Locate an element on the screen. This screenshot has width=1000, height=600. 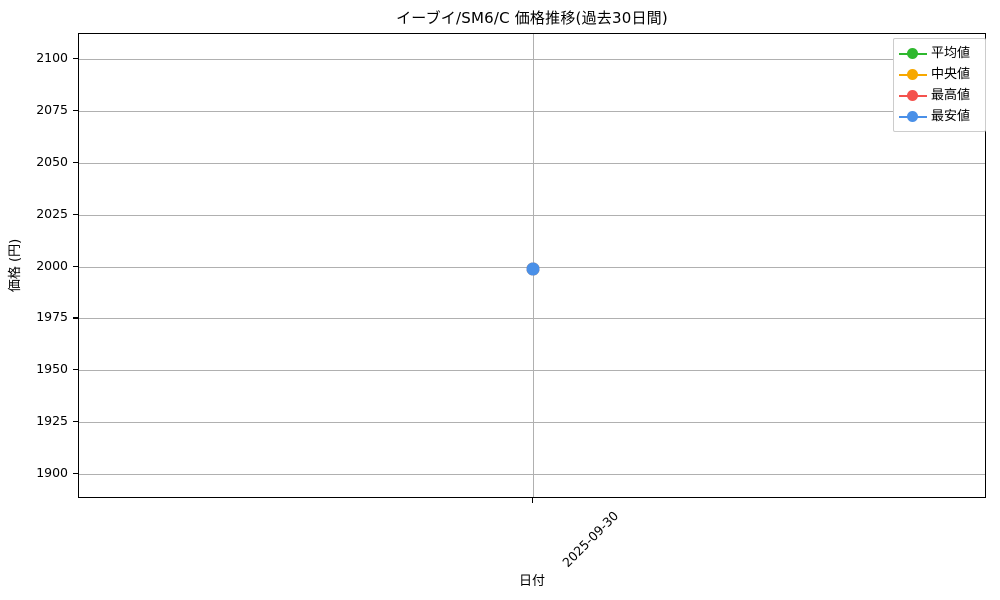
y-tick-label: 2075 is located at coordinates (52, 109).